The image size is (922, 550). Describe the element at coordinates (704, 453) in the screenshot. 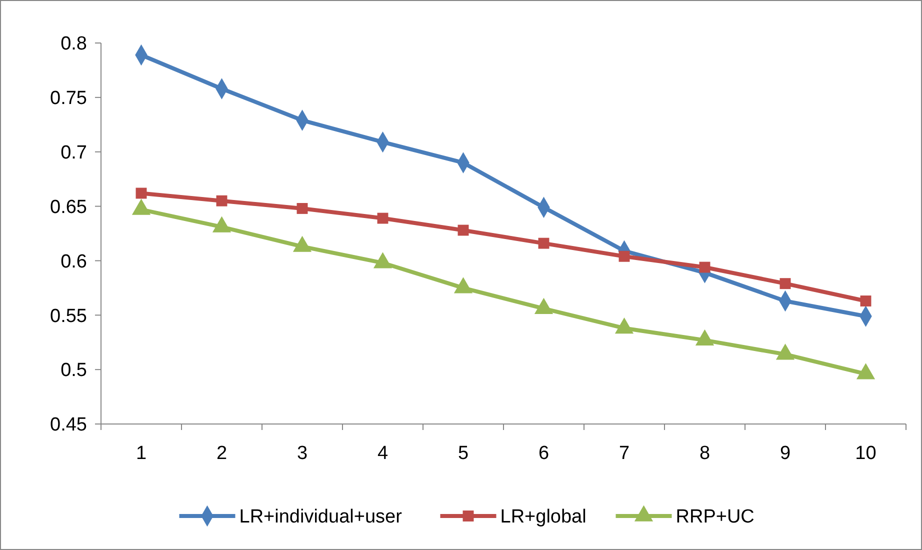

I see `x-tick-label: 8` at that location.